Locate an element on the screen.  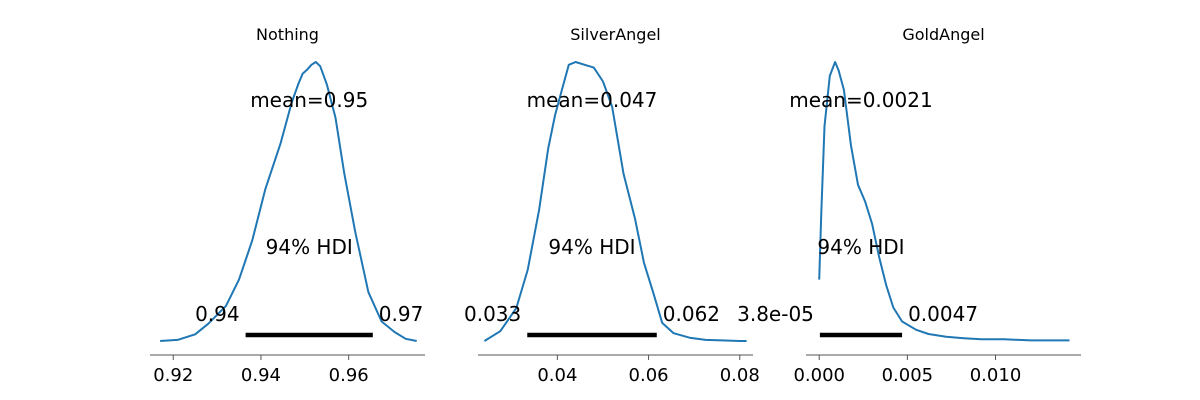
panel-3-title: GoldAngel is located at coordinates (943, 34).